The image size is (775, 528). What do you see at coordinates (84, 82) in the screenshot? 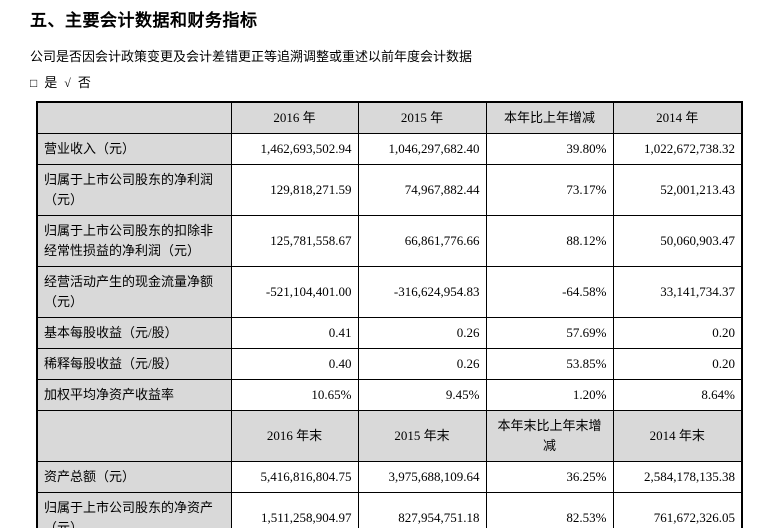
I see `option-no-label: 否` at bounding box center [84, 82].